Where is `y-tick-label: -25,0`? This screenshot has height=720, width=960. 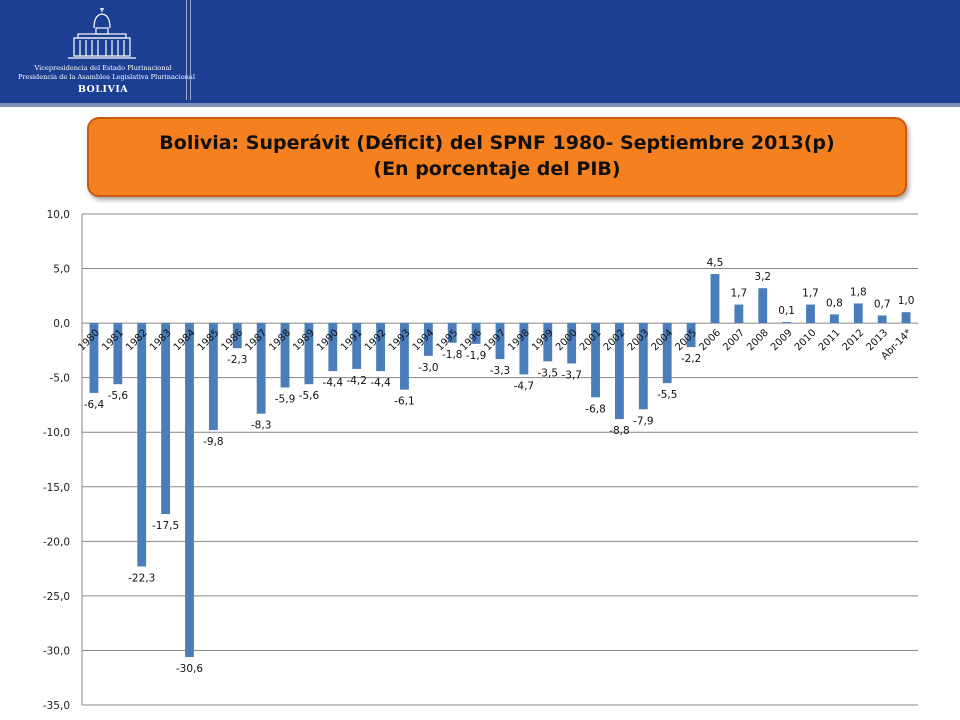 y-tick-label: -25,0 is located at coordinates (56, 597).